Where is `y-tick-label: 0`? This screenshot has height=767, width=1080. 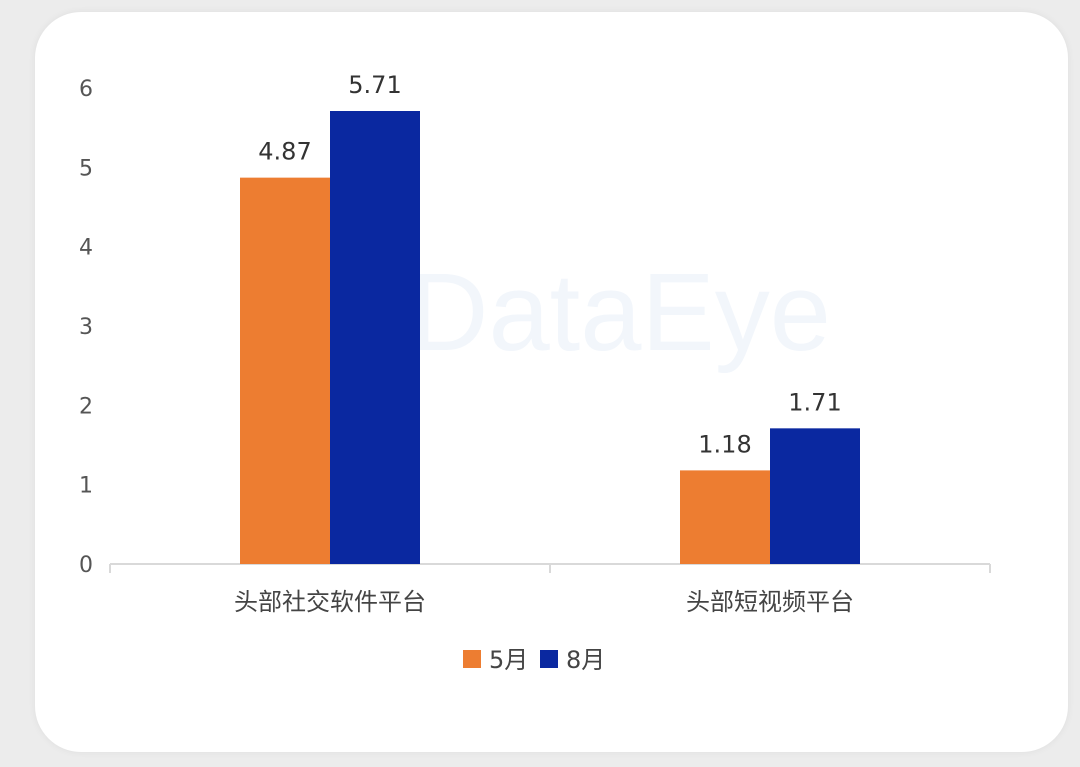
y-tick-label: 0 is located at coordinates (86, 565).